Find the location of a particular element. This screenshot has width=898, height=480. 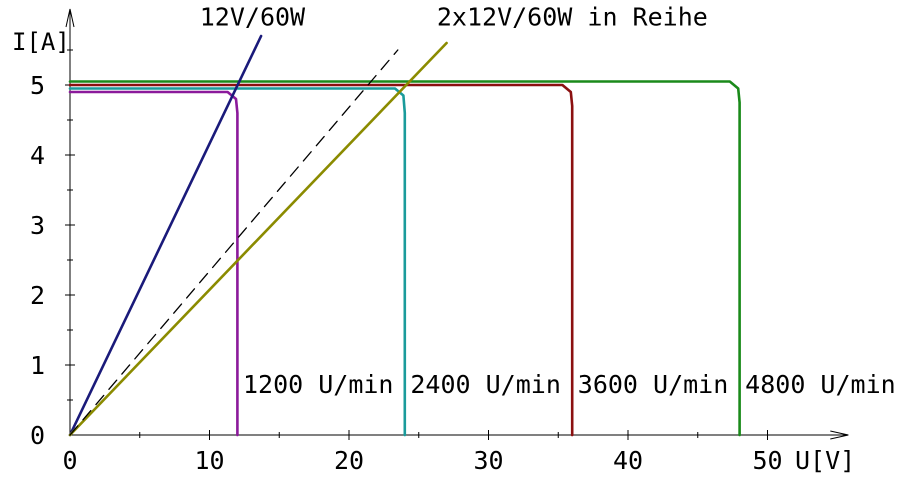

x-tick-label: 40 is located at coordinates (628, 460).